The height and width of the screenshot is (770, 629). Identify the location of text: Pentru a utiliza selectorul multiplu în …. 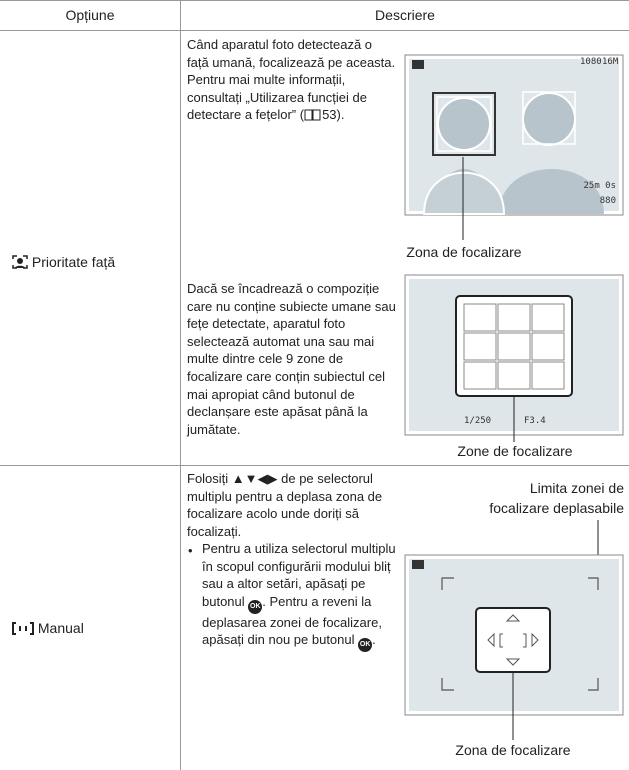
(299, 575).